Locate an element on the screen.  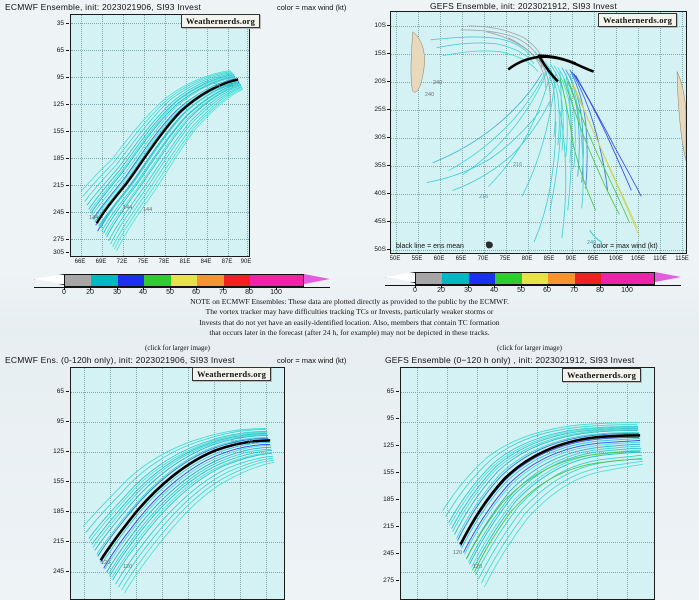
x-tick: 84E is located at coordinates (206, 262).